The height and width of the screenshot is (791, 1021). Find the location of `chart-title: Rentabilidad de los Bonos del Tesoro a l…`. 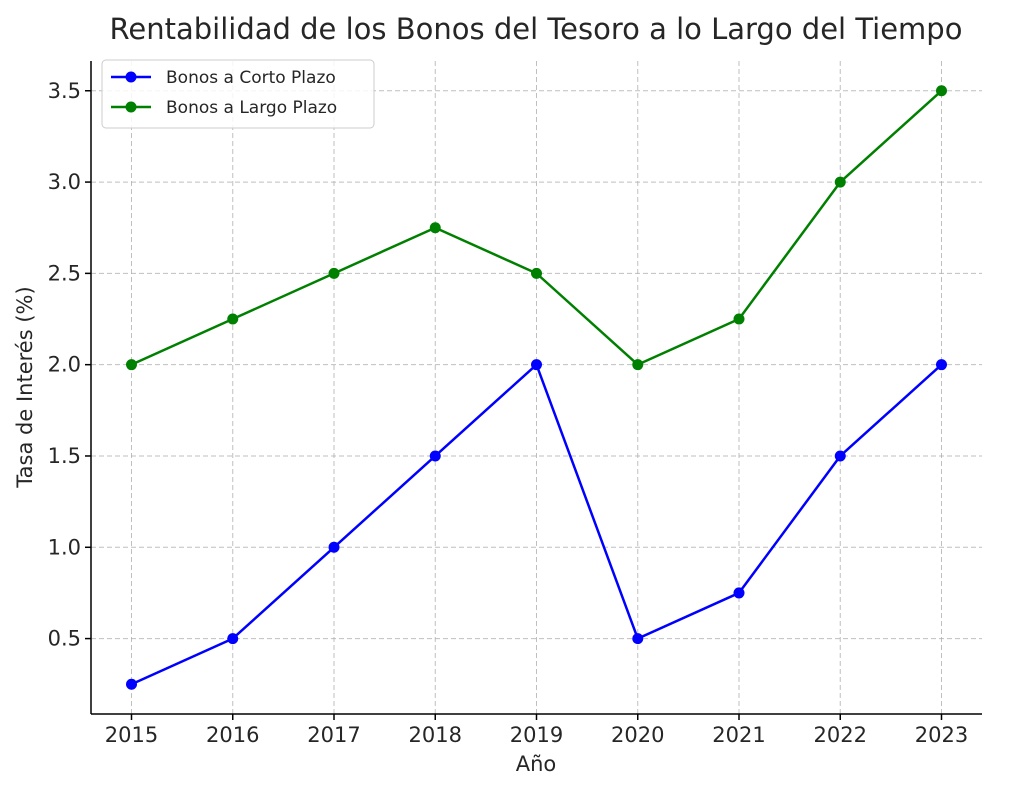

chart-title: Rentabilidad de los Bonos del Tesoro a l… is located at coordinates (536, 29).